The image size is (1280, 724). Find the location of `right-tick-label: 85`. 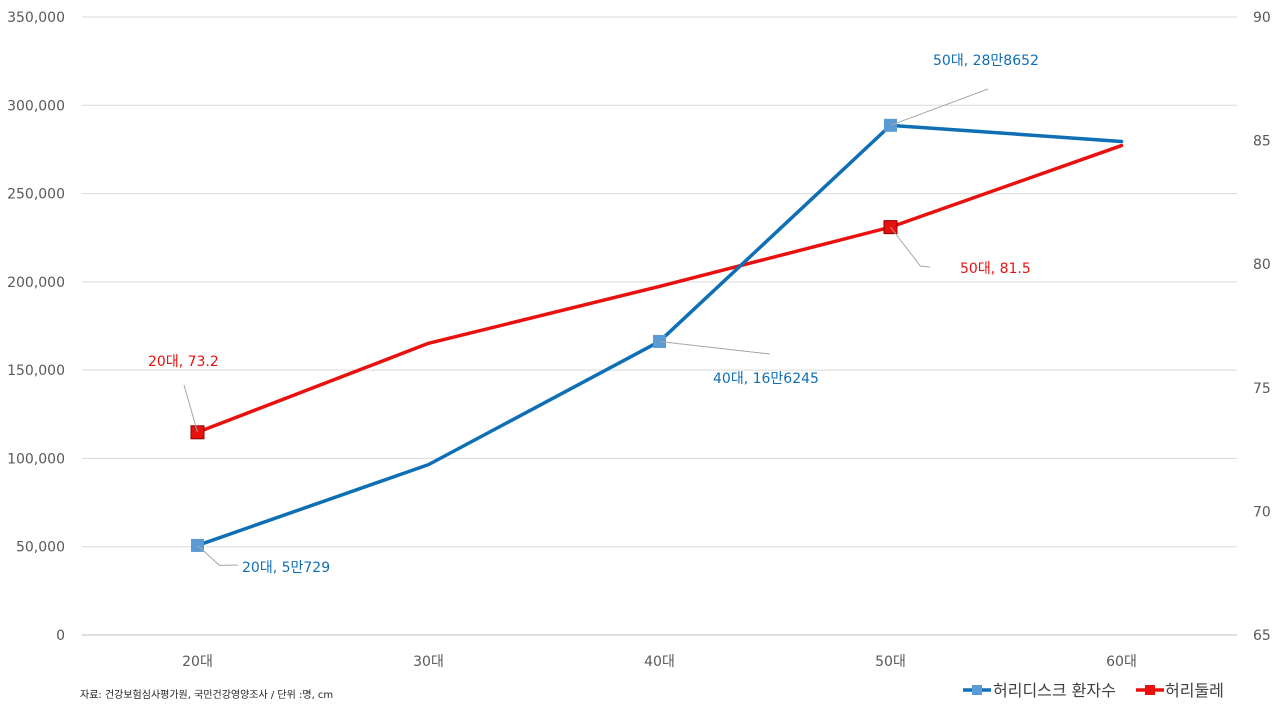

right-tick-label: 85 is located at coordinates (1262, 142).